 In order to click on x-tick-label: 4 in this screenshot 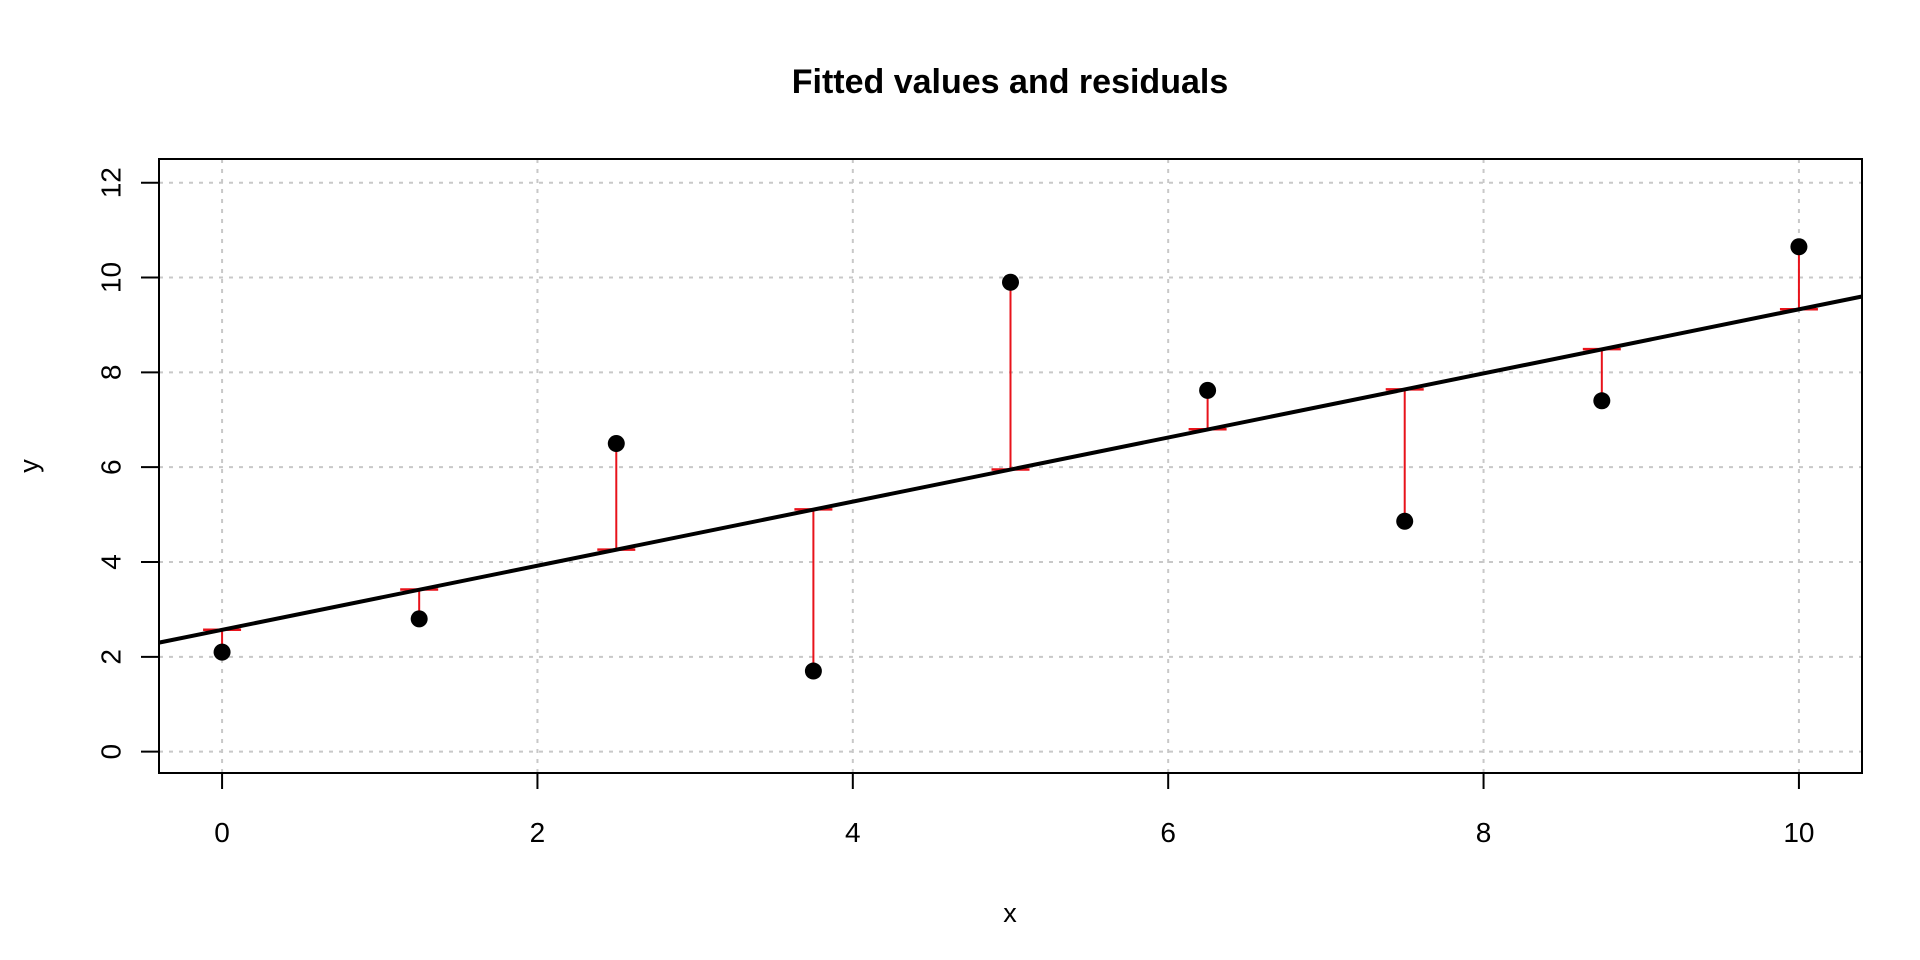, I will do `click(853, 832)`.